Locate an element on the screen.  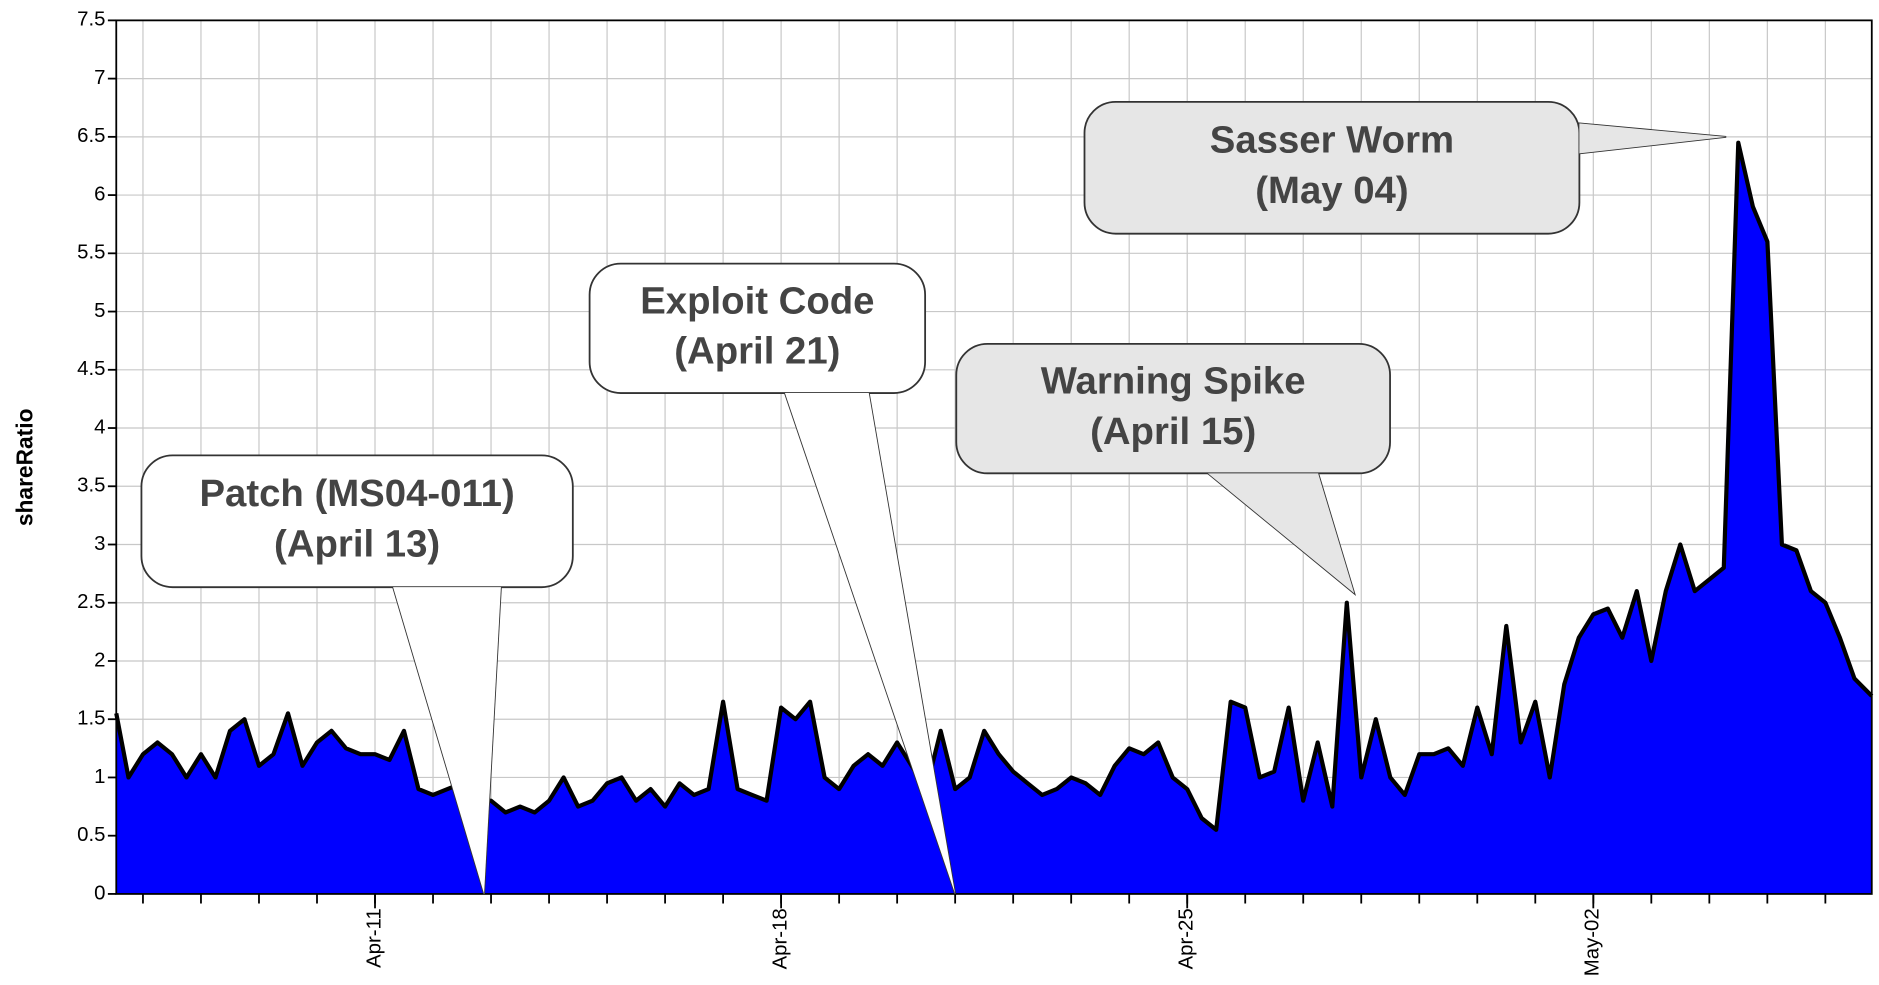
y-tick-label: 2 is located at coordinates (99, 660).